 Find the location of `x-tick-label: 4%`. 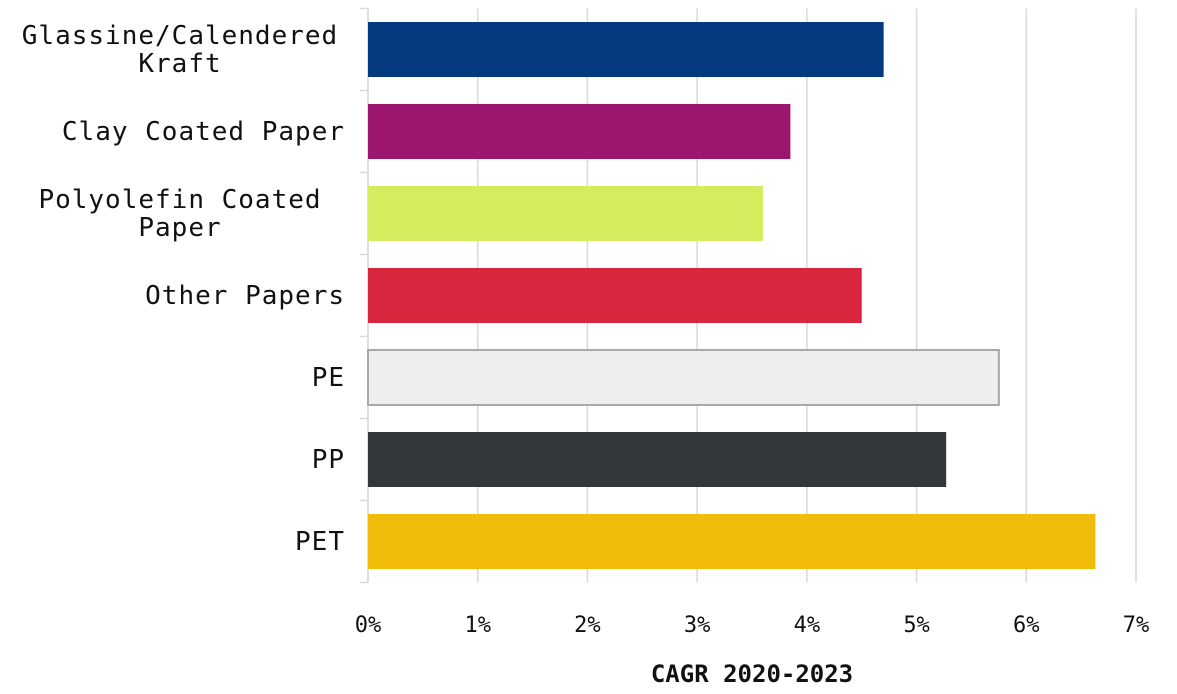

x-tick-label: 4% is located at coordinates (807, 625).